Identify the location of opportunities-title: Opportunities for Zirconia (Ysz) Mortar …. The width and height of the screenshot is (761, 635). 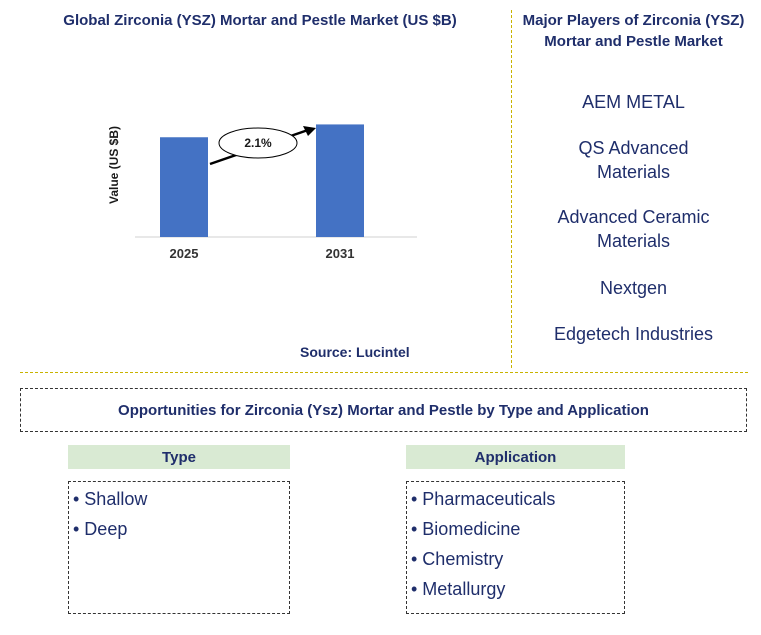
(383, 410).